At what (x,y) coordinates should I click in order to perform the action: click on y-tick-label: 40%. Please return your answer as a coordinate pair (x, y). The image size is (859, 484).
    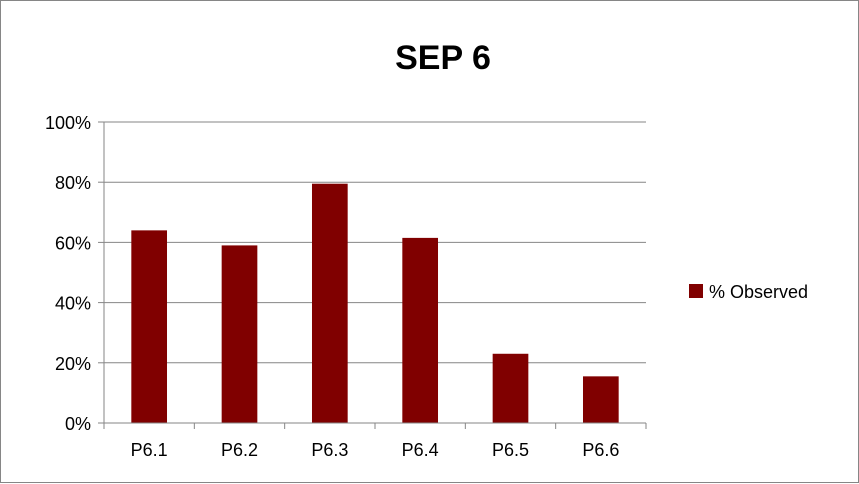
    Looking at the image, I should click on (73, 304).